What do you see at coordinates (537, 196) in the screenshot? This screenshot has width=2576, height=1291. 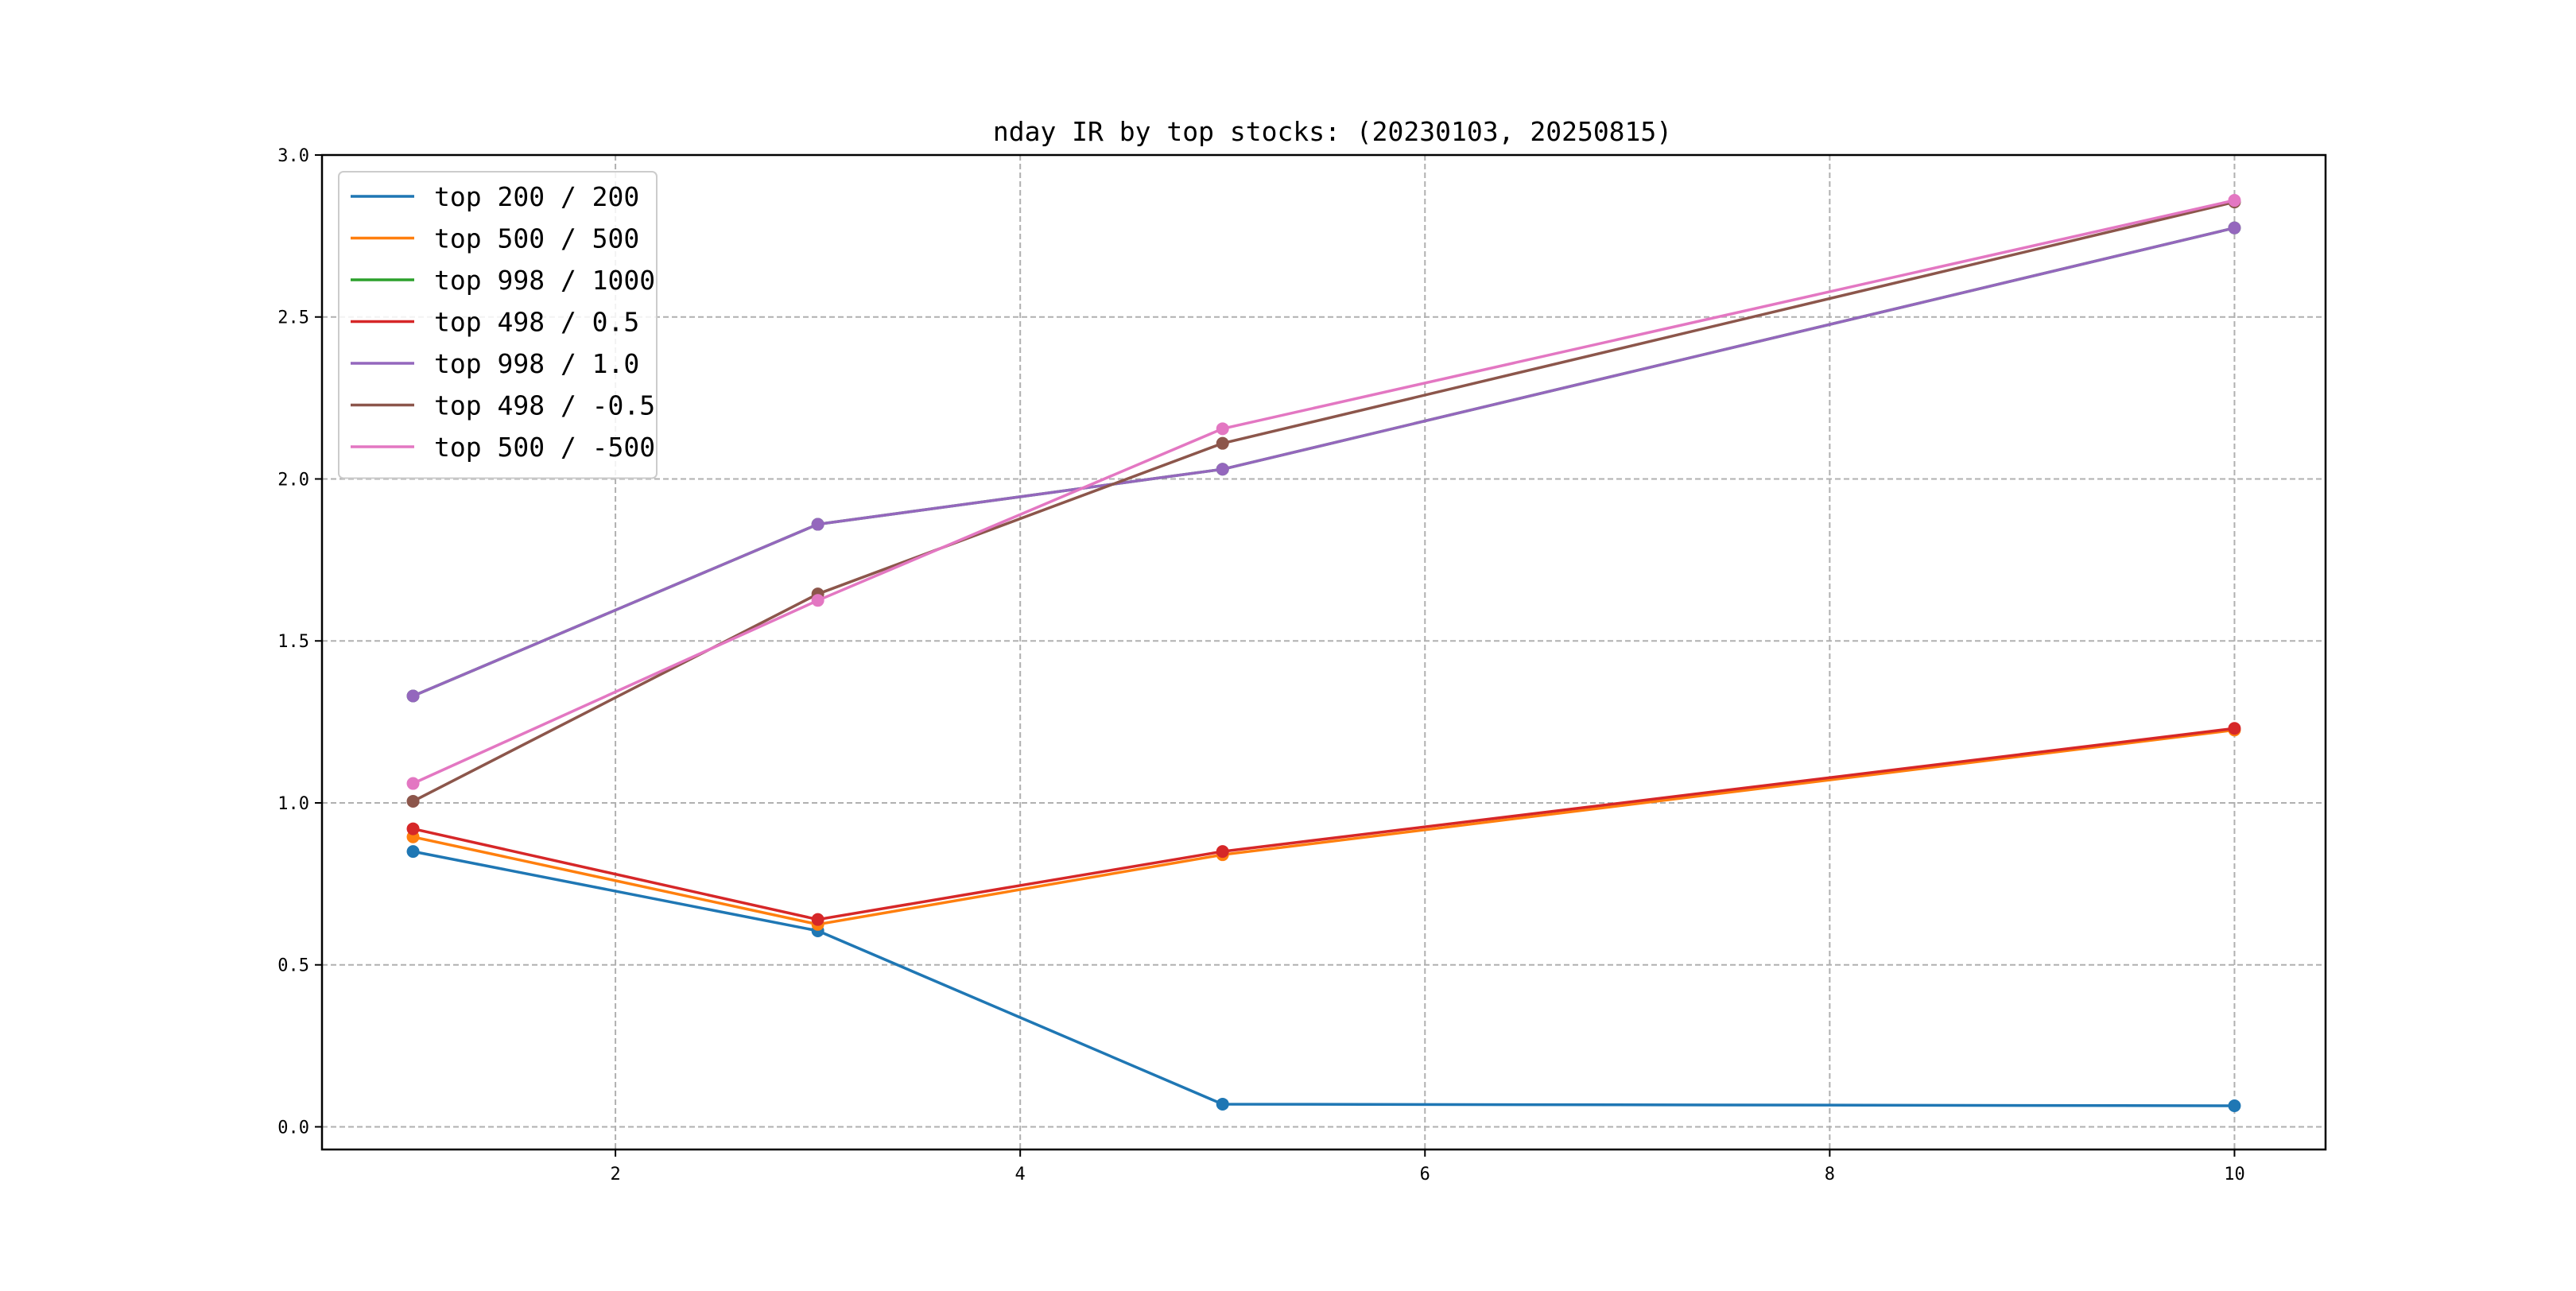 I see `legend-label: top 200 / 200` at bounding box center [537, 196].